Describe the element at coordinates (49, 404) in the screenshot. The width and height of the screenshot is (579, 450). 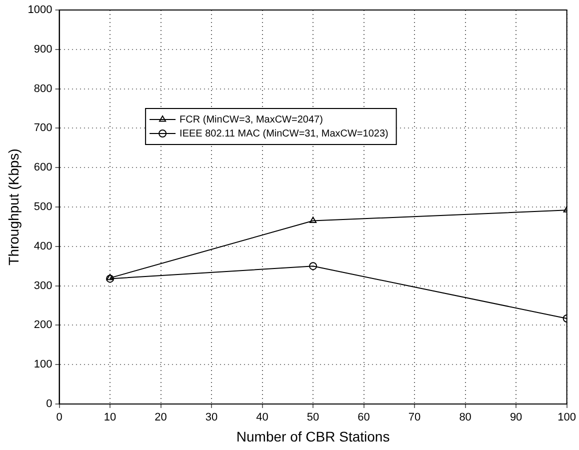
I see `y-tick-label: 0` at that location.